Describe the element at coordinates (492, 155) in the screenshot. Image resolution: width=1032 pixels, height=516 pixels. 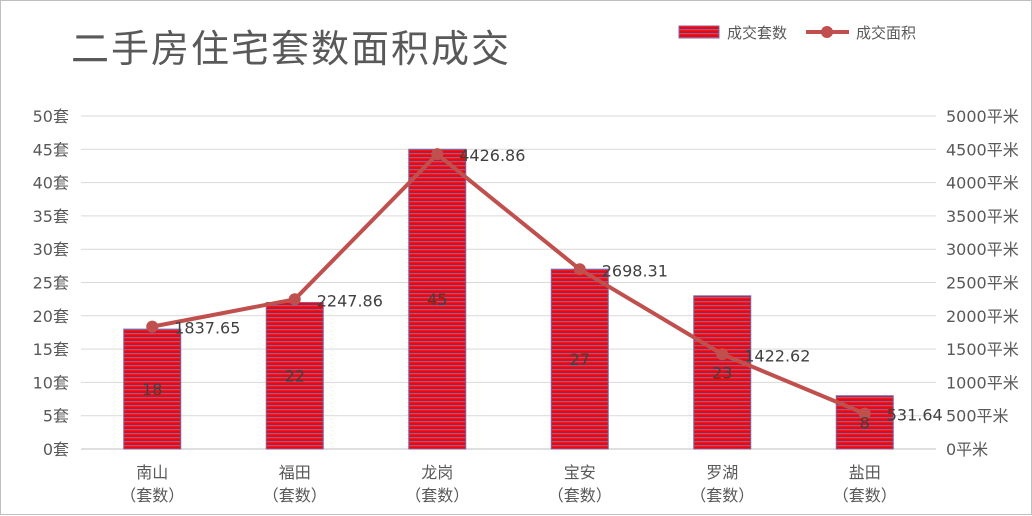
I see `line-value-label: 4426.86` at that location.